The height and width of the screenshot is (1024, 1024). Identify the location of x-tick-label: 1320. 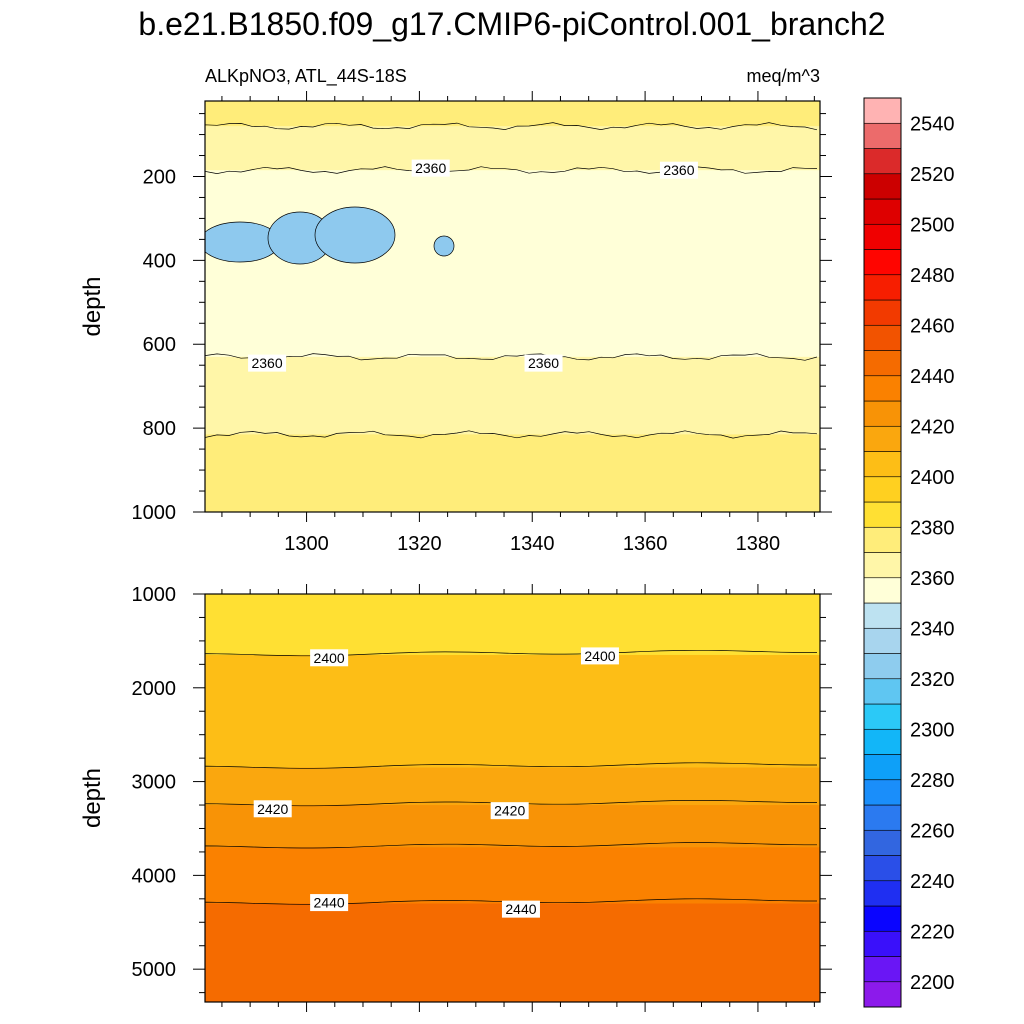
(419, 544).